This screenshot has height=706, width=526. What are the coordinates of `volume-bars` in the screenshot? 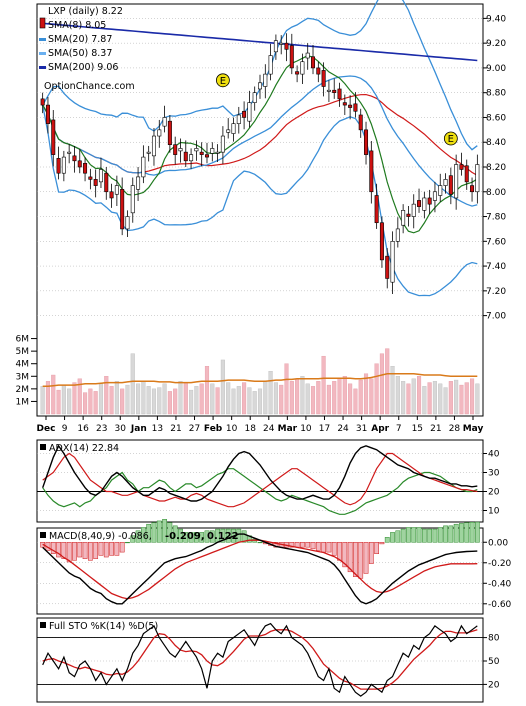 It's located at (260, 381).